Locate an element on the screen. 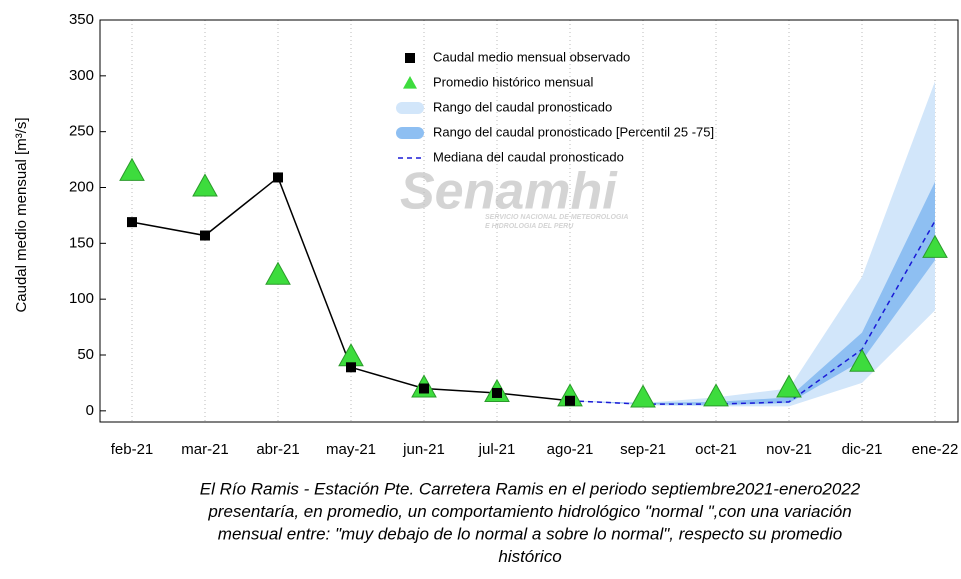 The height and width of the screenshot is (579, 961). legend-label: Mediana del caudal pronosticado is located at coordinates (528, 156).